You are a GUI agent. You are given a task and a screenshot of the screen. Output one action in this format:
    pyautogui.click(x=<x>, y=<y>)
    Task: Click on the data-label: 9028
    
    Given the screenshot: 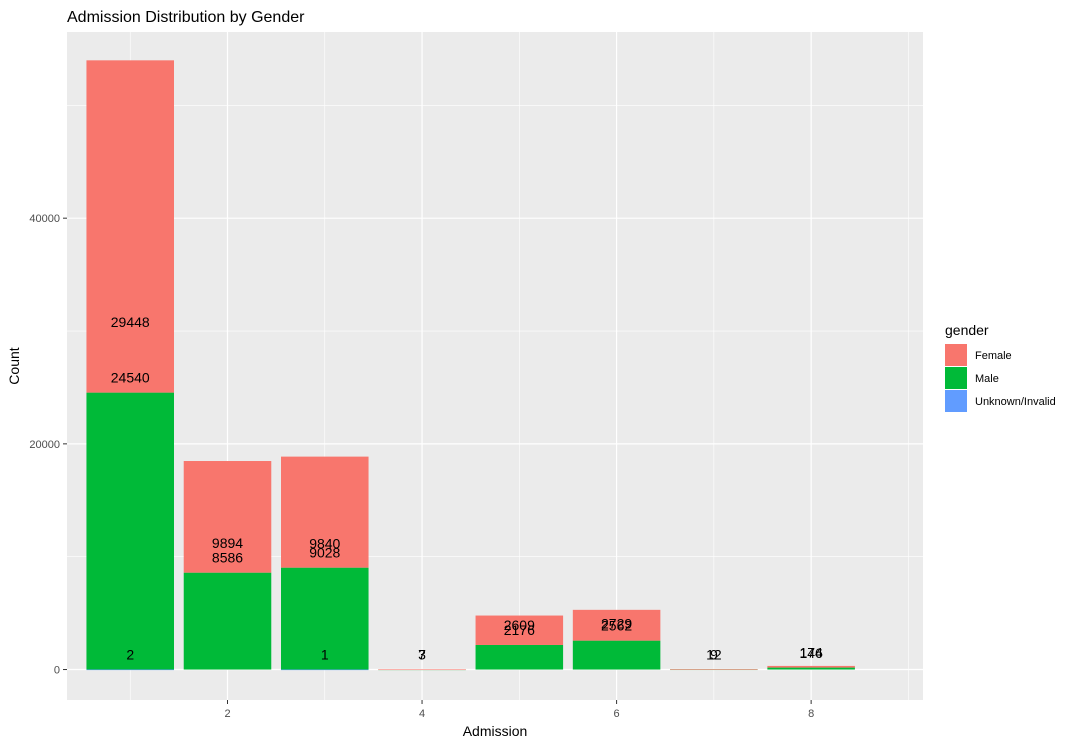 What is the action you would take?
    pyautogui.click(x=324, y=553)
    